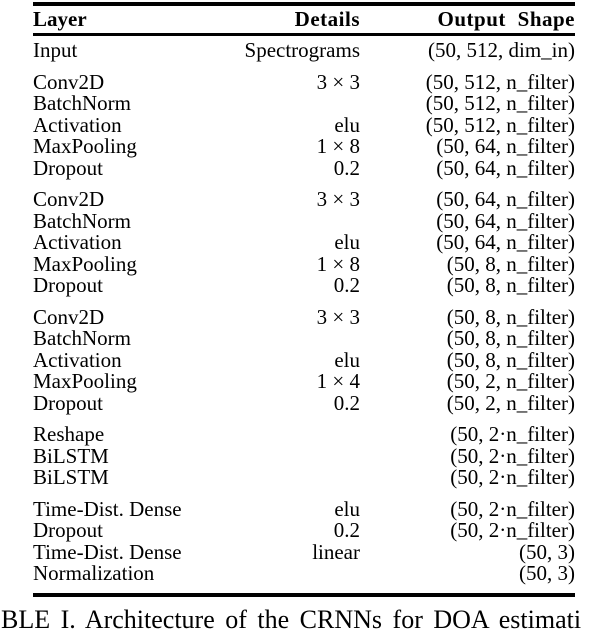  What do you see at coordinates (304, 263) in the screenshot?
I see `table-row: MaxPooling 1 × 8 (50, 8, n_filter)` at bounding box center [304, 263].